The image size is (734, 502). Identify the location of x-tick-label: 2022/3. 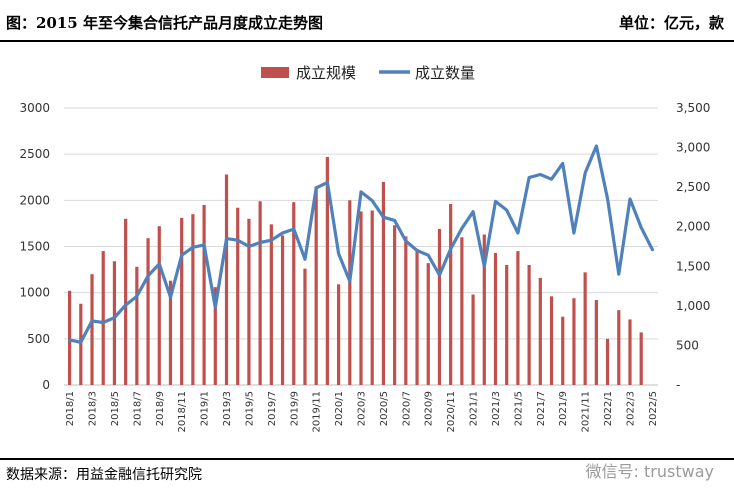
(631, 408).